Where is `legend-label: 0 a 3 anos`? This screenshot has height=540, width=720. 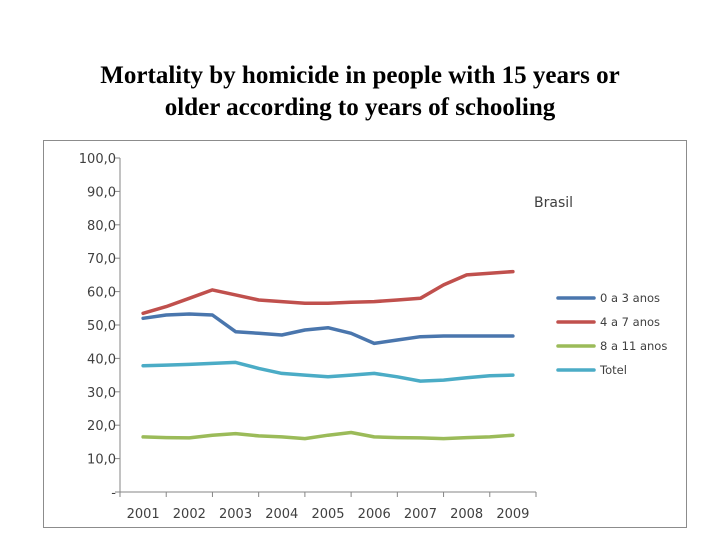 legend-label: 0 a 3 anos is located at coordinates (630, 298).